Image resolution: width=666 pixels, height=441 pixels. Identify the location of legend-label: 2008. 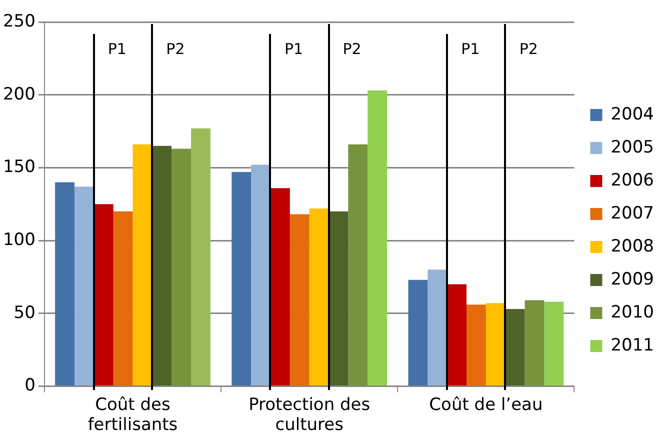
(632, 246).